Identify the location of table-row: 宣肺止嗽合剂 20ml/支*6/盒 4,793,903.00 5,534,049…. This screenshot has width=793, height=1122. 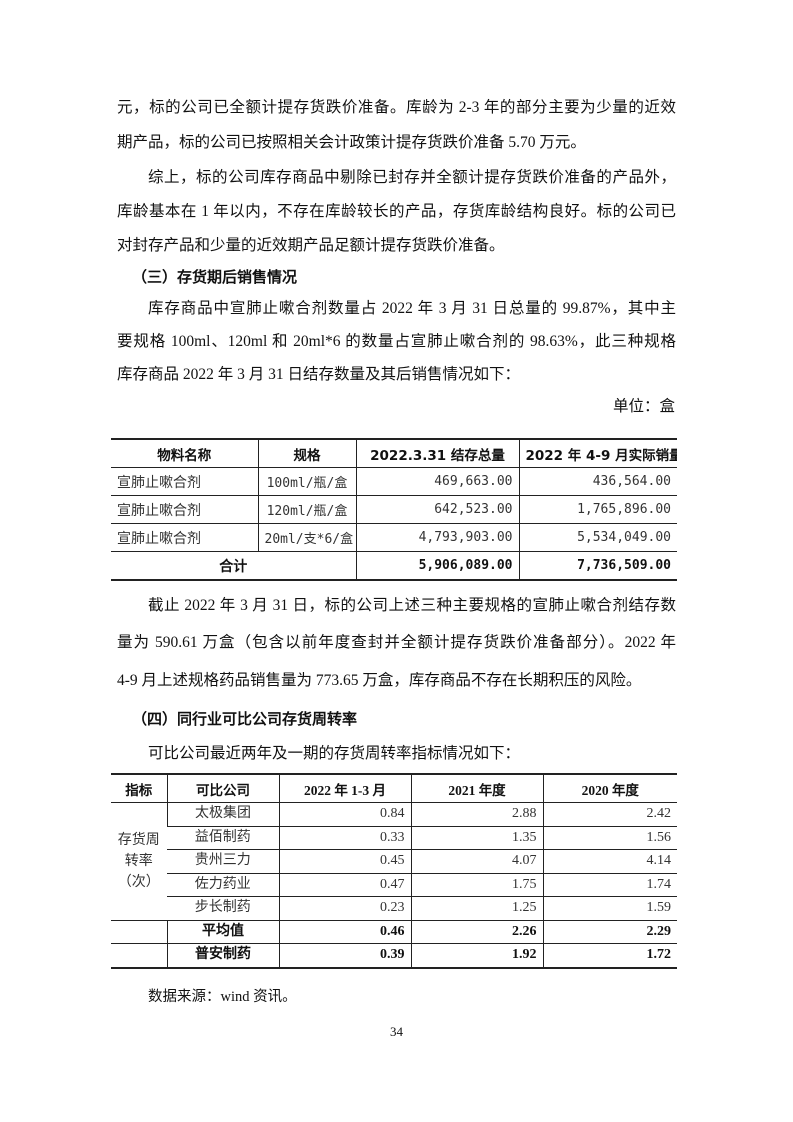
(394, 537).